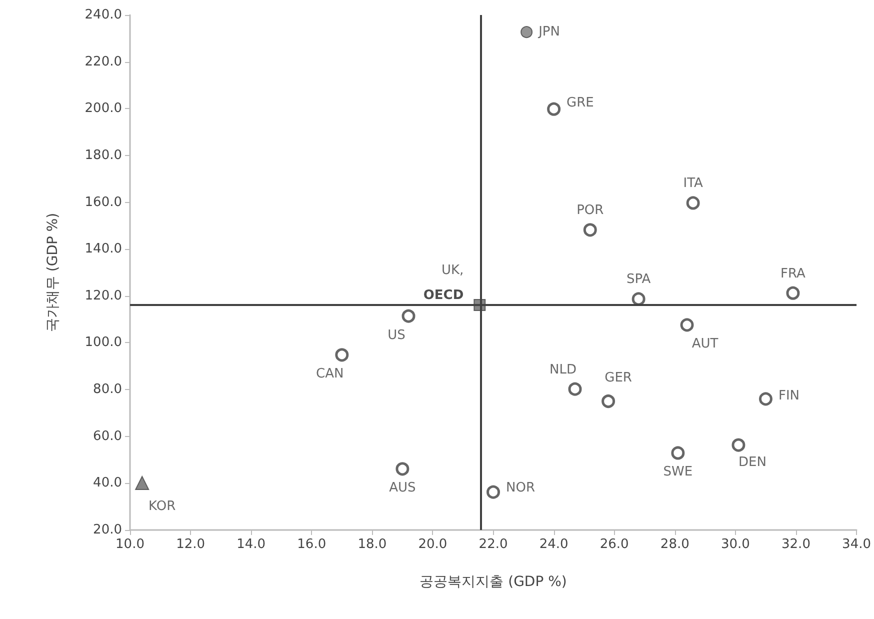 This screenshot has width=874, height=619. What do you see at coordinates (735, 544) in the screenshot?
I see `x-tick-label: 30.0` at bounding box center [735, 544].